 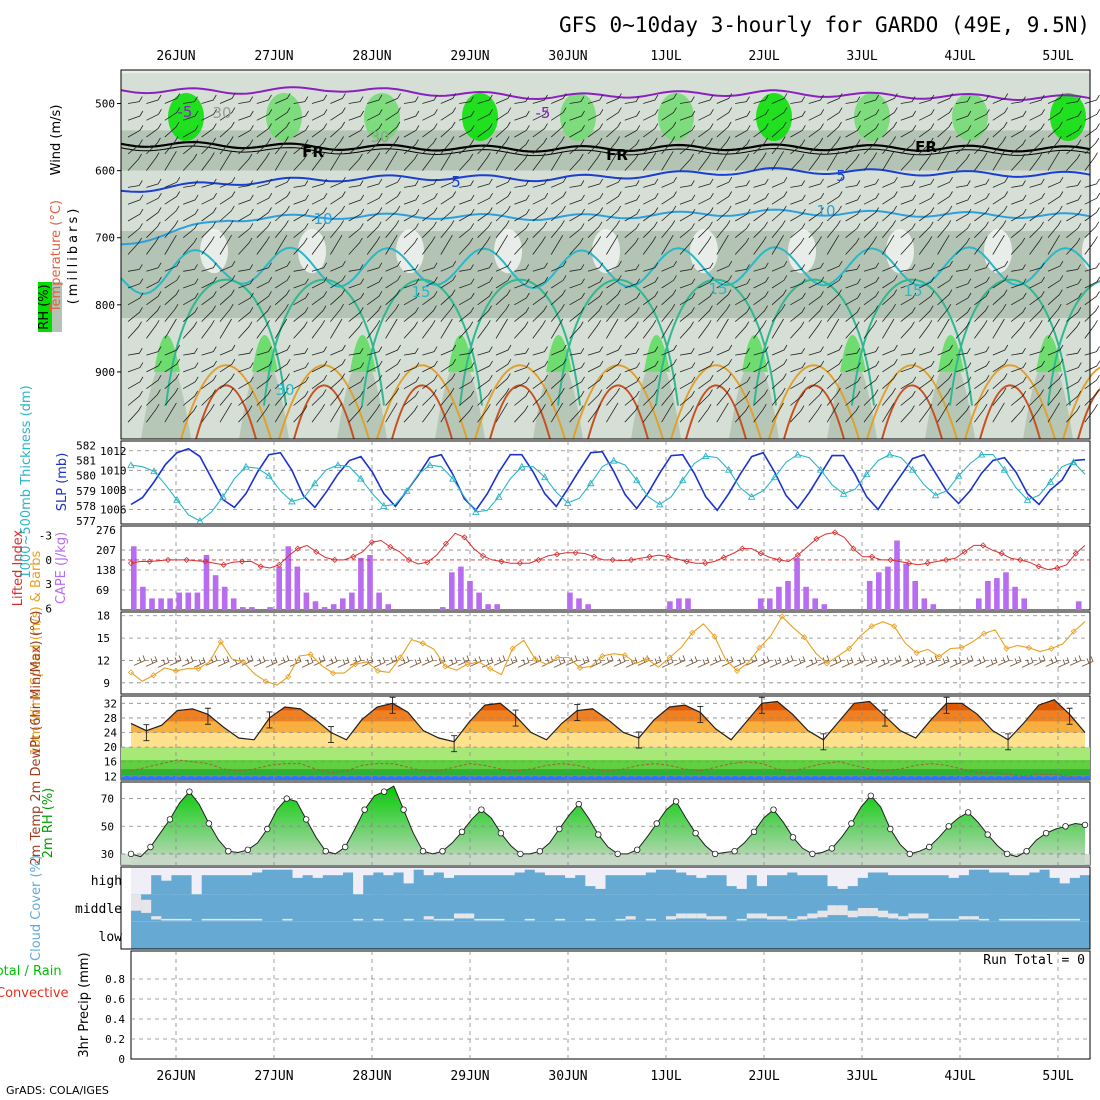 I want to click on thickness-marker, so click(x=407, y=490).